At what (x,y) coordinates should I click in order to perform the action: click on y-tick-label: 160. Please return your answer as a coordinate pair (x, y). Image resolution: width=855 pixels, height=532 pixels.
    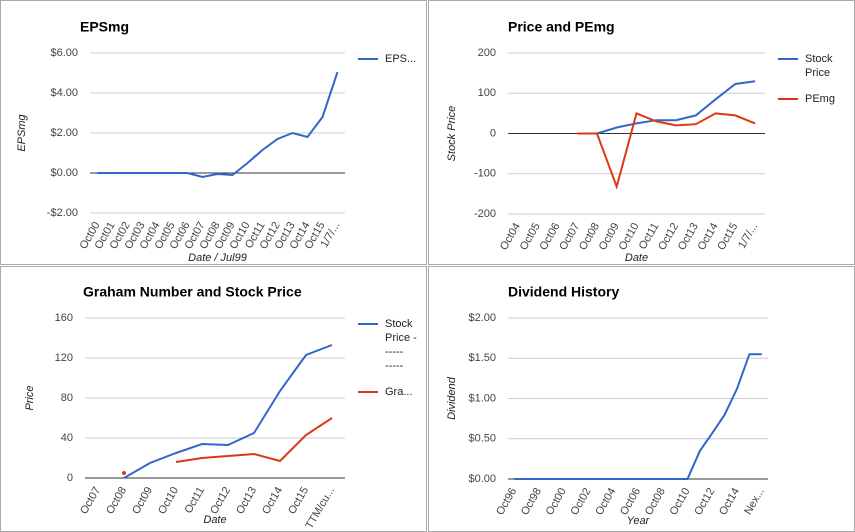
    Looking at the image, I should click on (64, 318).